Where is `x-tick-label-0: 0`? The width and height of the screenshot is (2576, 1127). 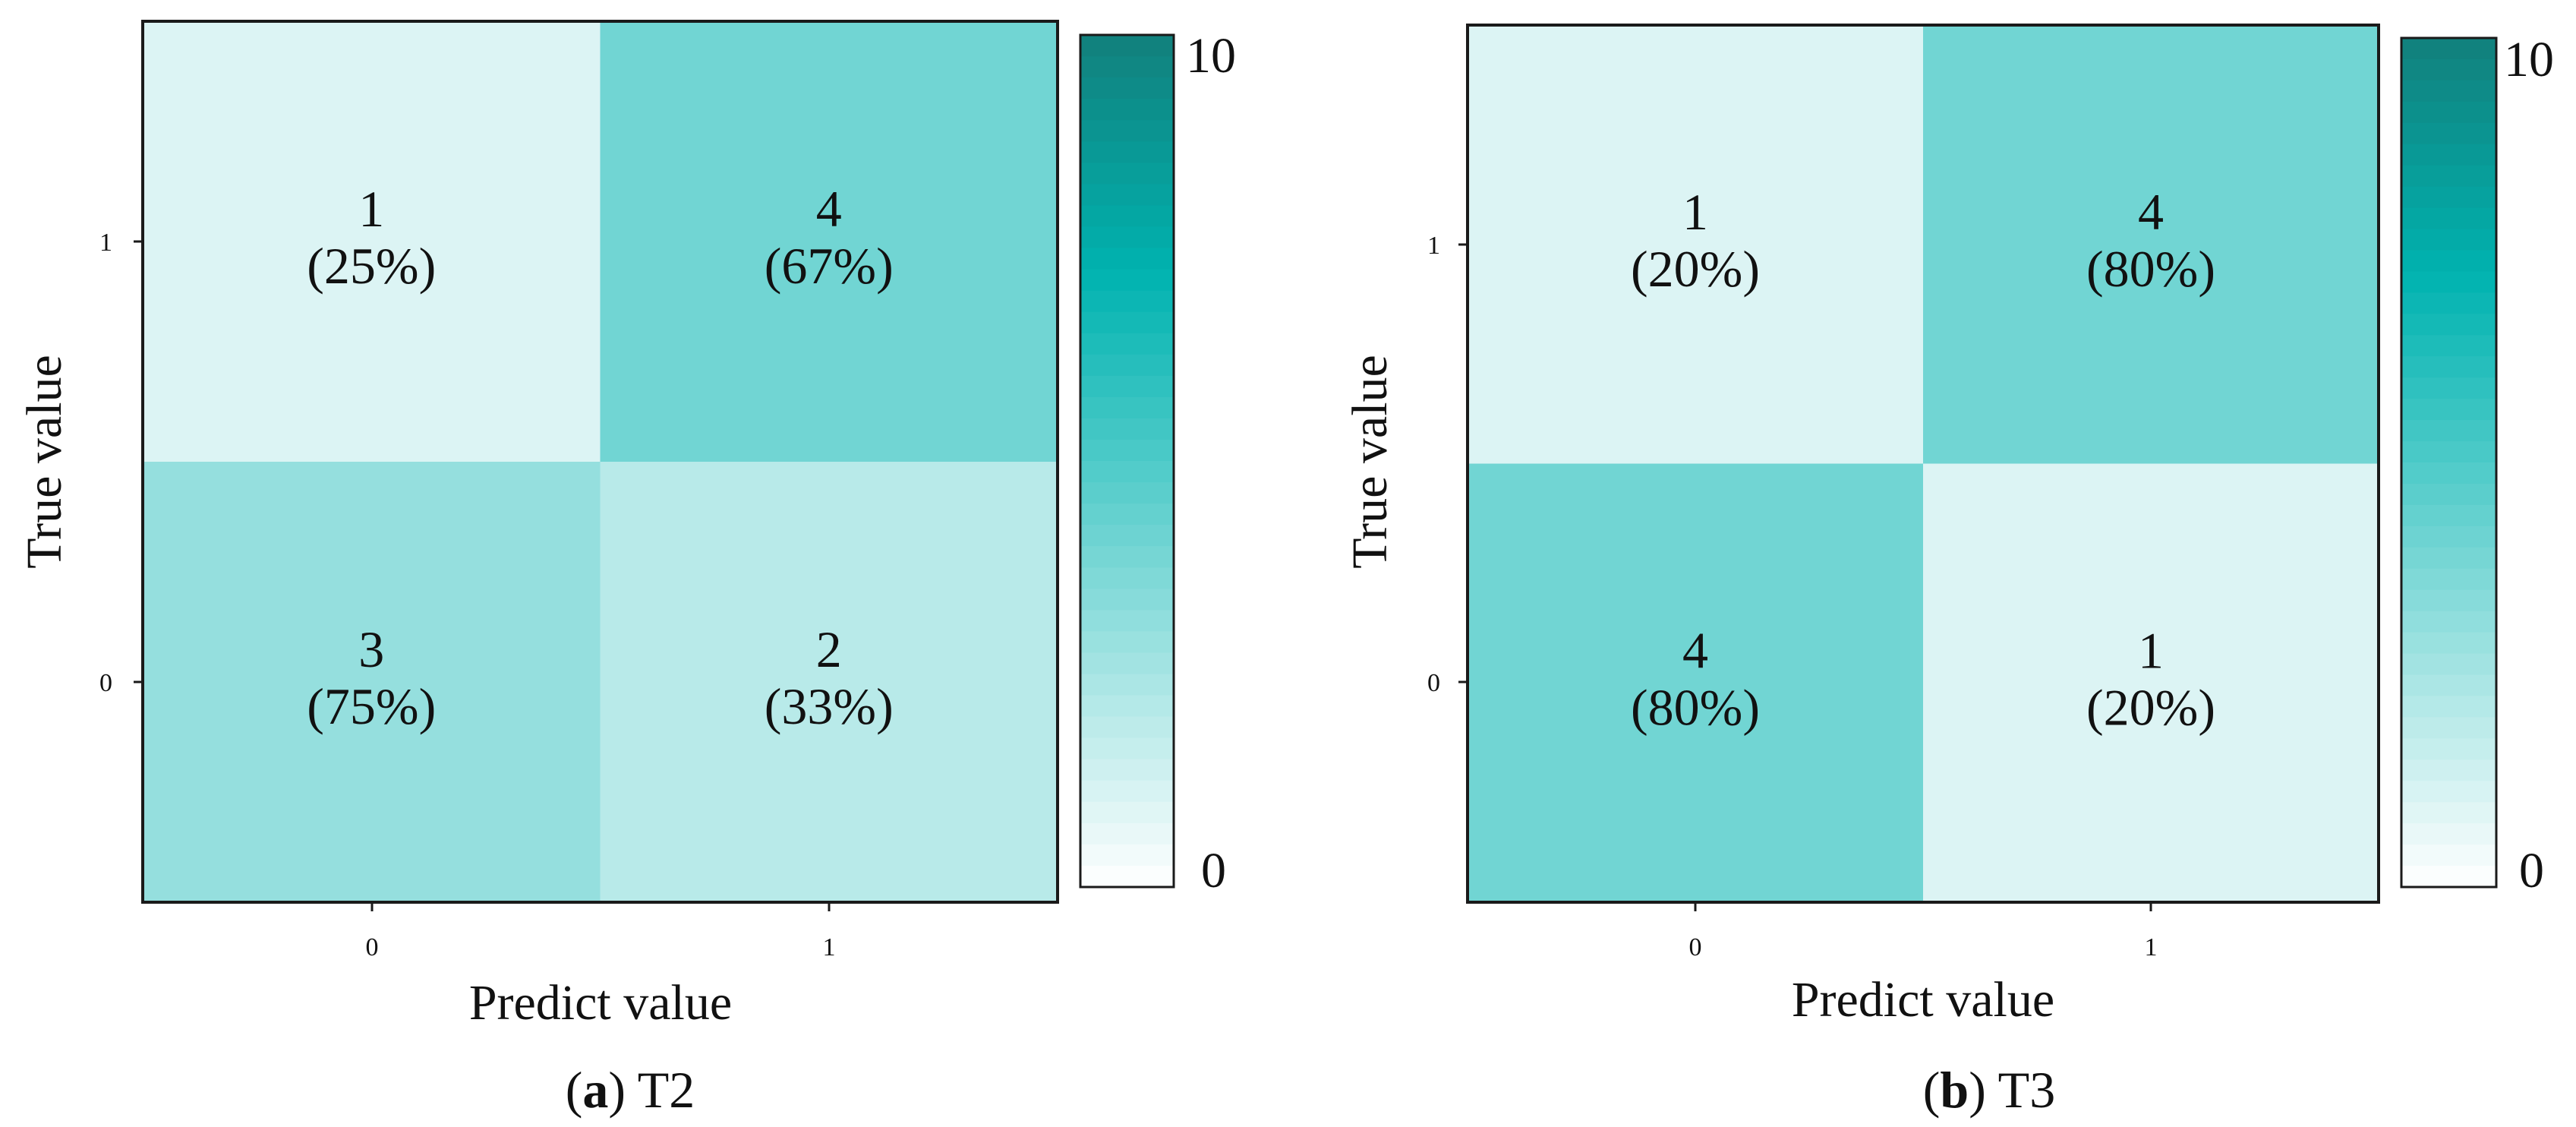 x-tick-label-0: 0 is located at coordinates (1695, 947).